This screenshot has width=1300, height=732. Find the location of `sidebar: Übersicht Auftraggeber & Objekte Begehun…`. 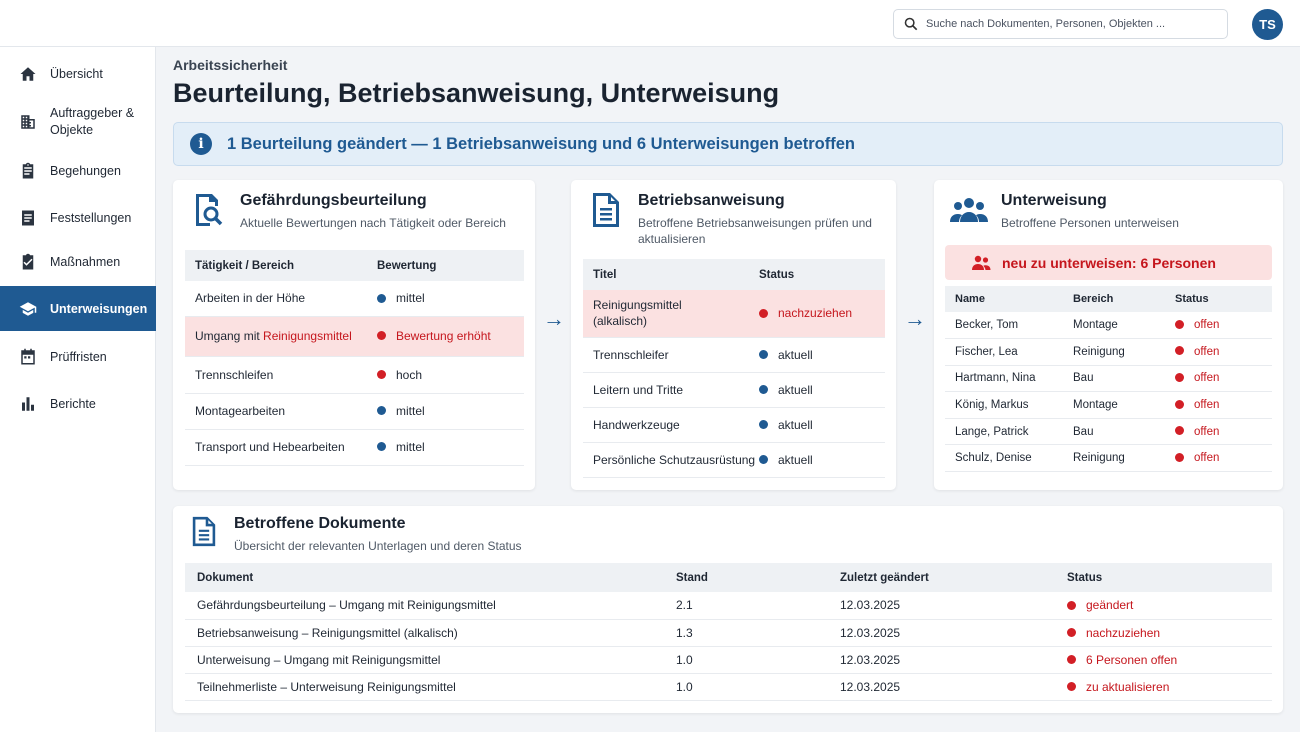

sidebar: Übersicht Auftraggeber & Objekte Begehun… is located at coordinates (78, 389).